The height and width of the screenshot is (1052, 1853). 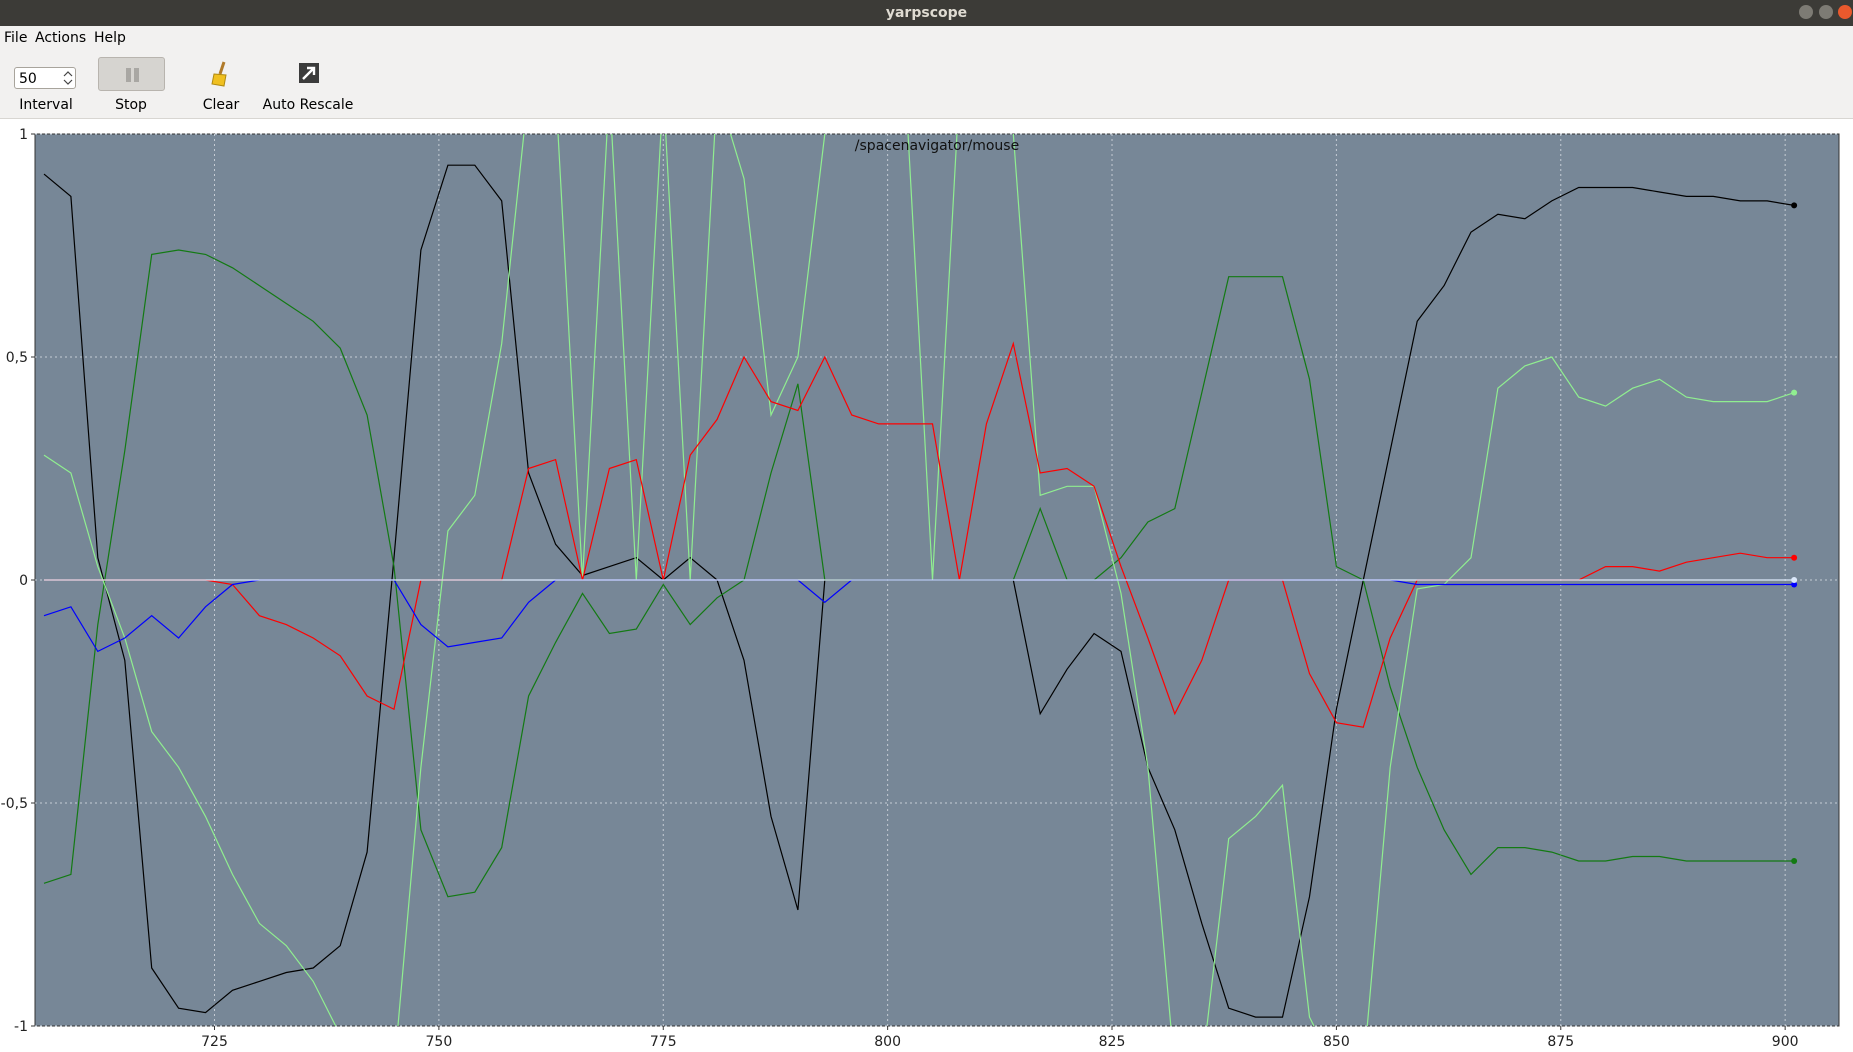 What do you see at coordinates (17, 358) in the screenshot?
I see `y-tick-label: 0,5` at bounding box center [17, 358].